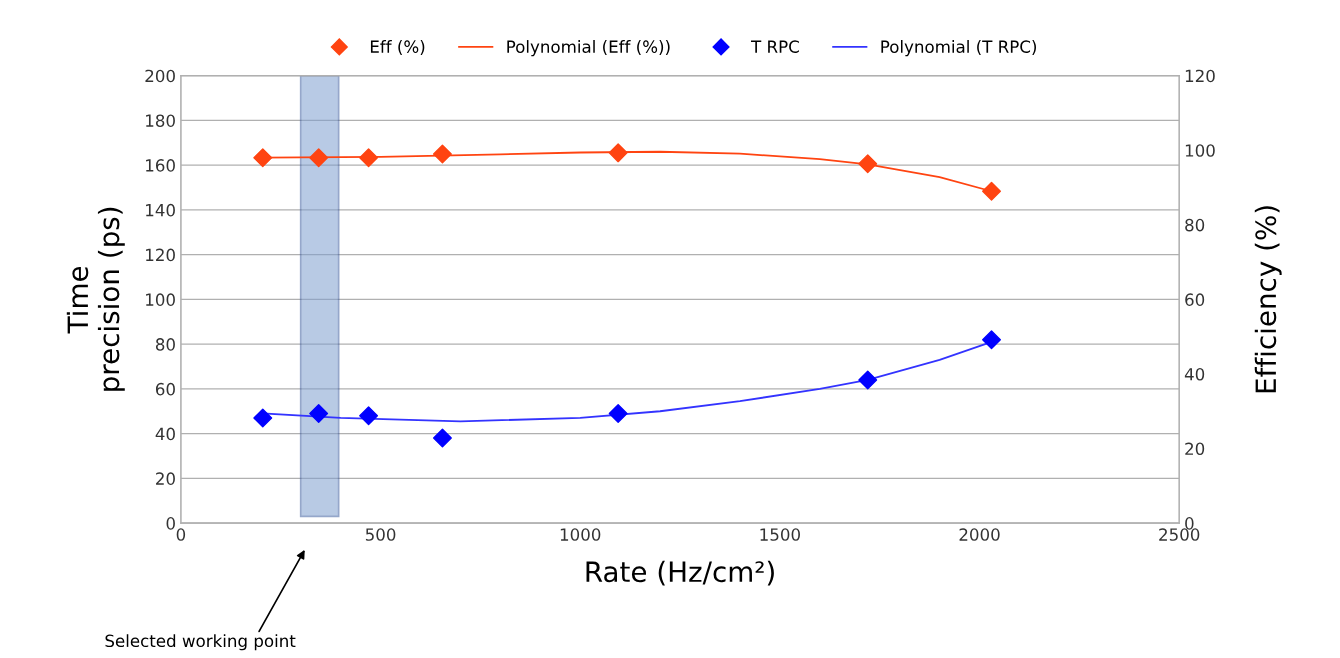  Describe the element at coordinates (1179, 534) in the screenshot. I see `x-tick-label: 2500` at that location.